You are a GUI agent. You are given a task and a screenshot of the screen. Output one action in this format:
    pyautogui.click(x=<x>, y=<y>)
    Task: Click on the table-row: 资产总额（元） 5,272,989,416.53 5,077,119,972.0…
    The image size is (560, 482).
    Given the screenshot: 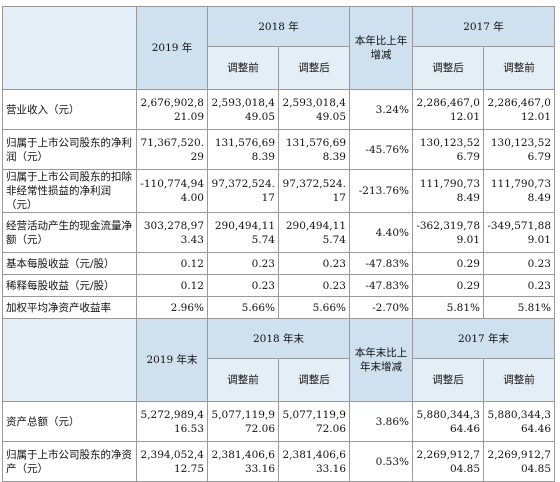 What is the action you would take?
    pyautogui.click(x=278, y=421)
    